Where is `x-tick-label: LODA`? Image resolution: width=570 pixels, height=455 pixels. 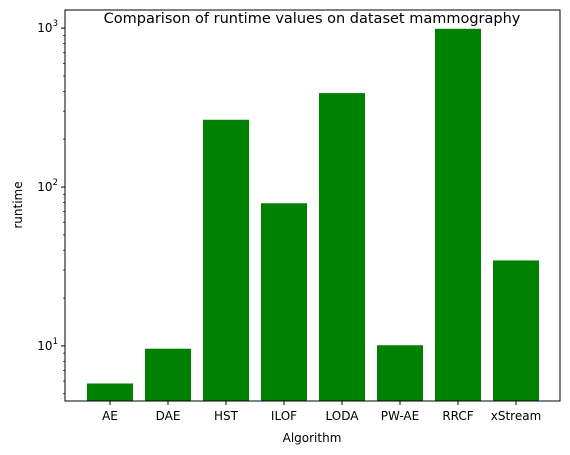
x-tick-label: LODA is located at coordinates (343, 416).